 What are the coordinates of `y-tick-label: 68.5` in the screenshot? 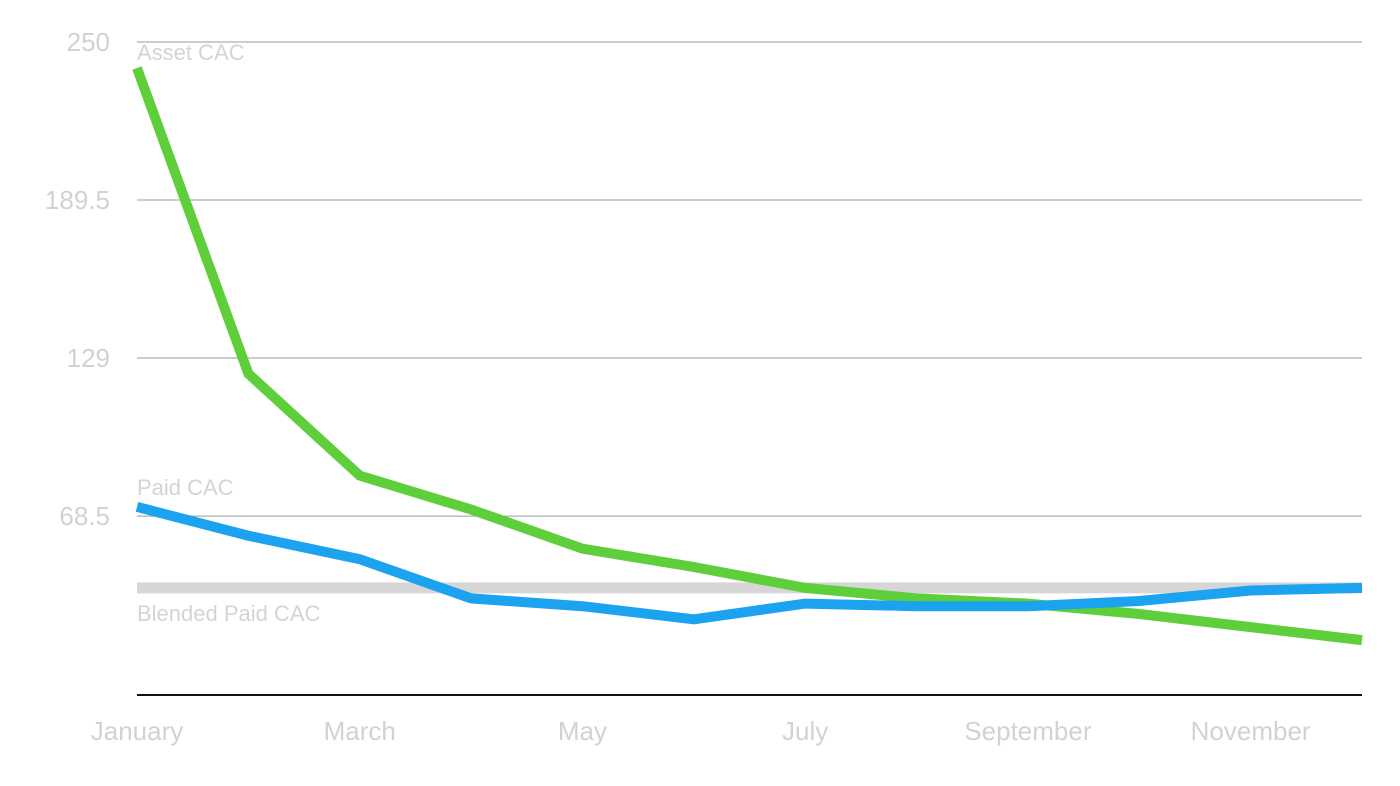 It's located at (84, 516).